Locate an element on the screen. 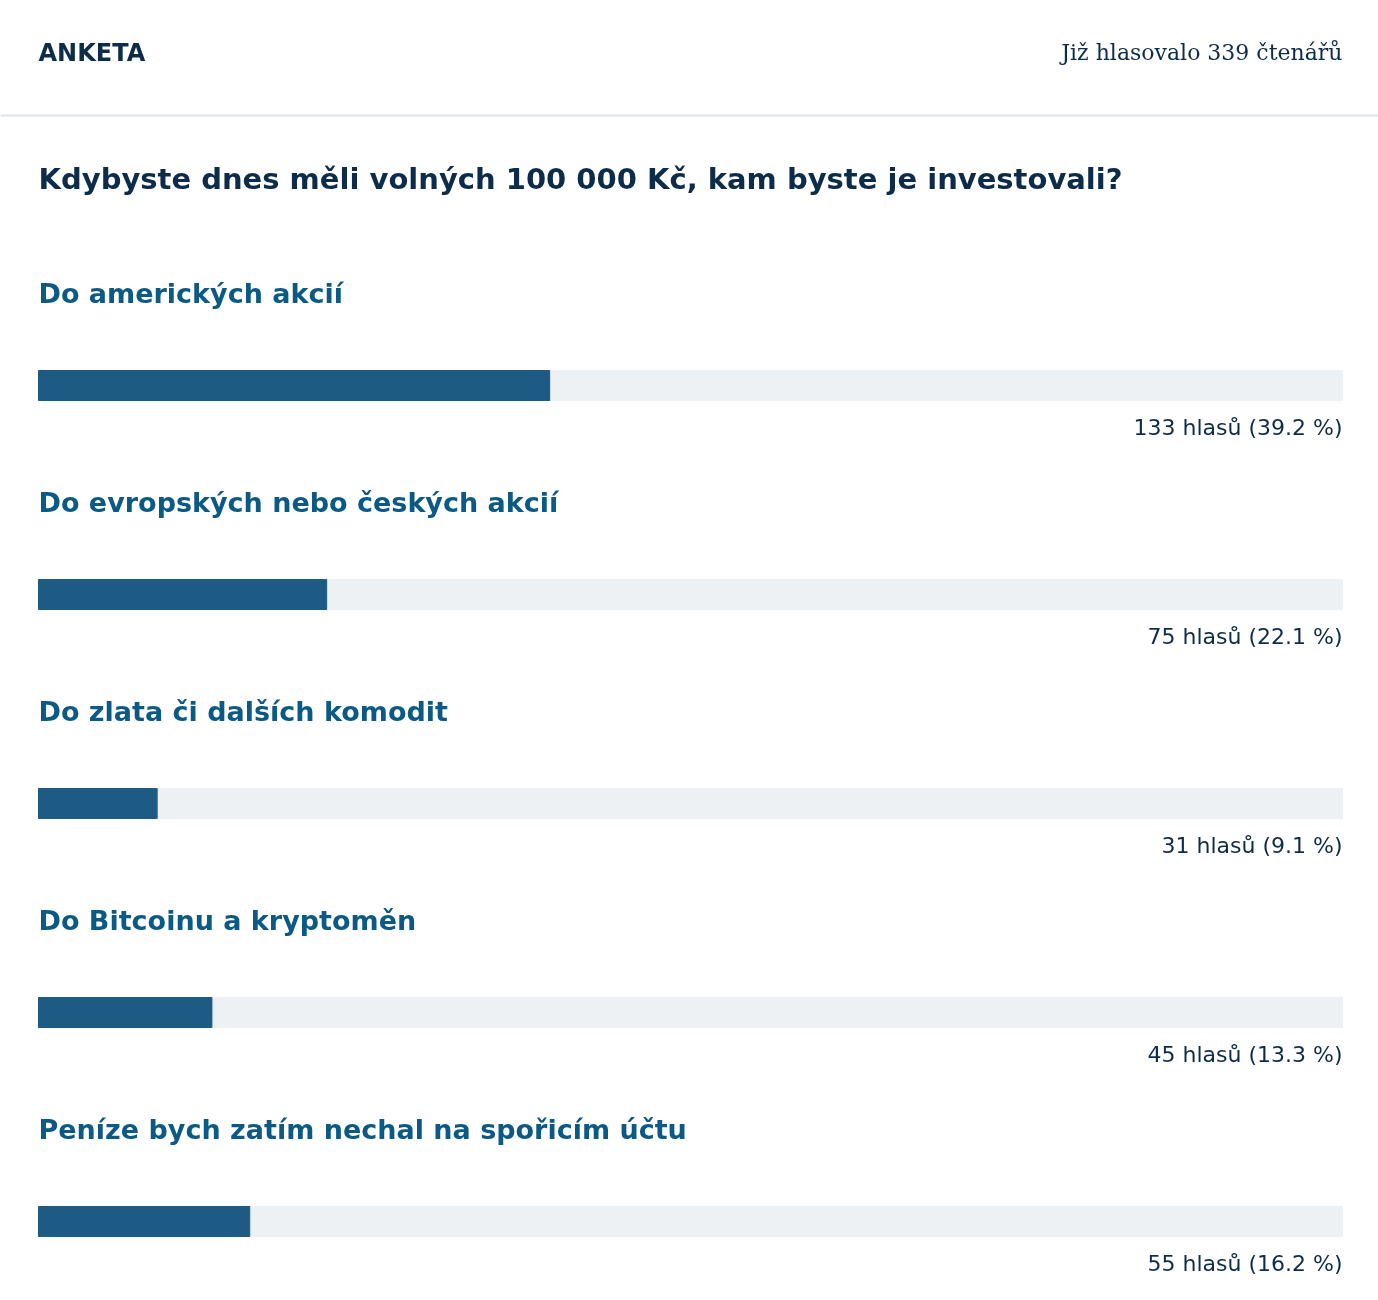  chart-subtitle: Kdybyste dnes měli volných 100 000 Kč, kam byste je investovali? is located at coordinates (580, 178).